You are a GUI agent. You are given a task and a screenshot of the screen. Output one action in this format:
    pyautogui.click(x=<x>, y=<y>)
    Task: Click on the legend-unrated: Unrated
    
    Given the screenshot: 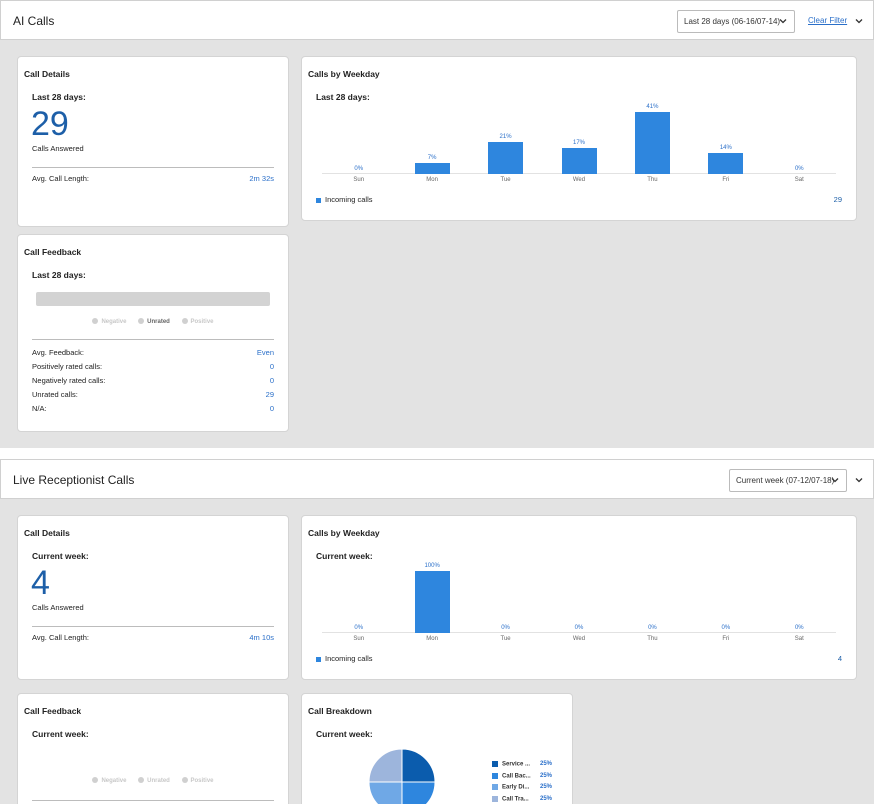 What is the action you would take?
    pyautogui.click(x=154, y=321)
    